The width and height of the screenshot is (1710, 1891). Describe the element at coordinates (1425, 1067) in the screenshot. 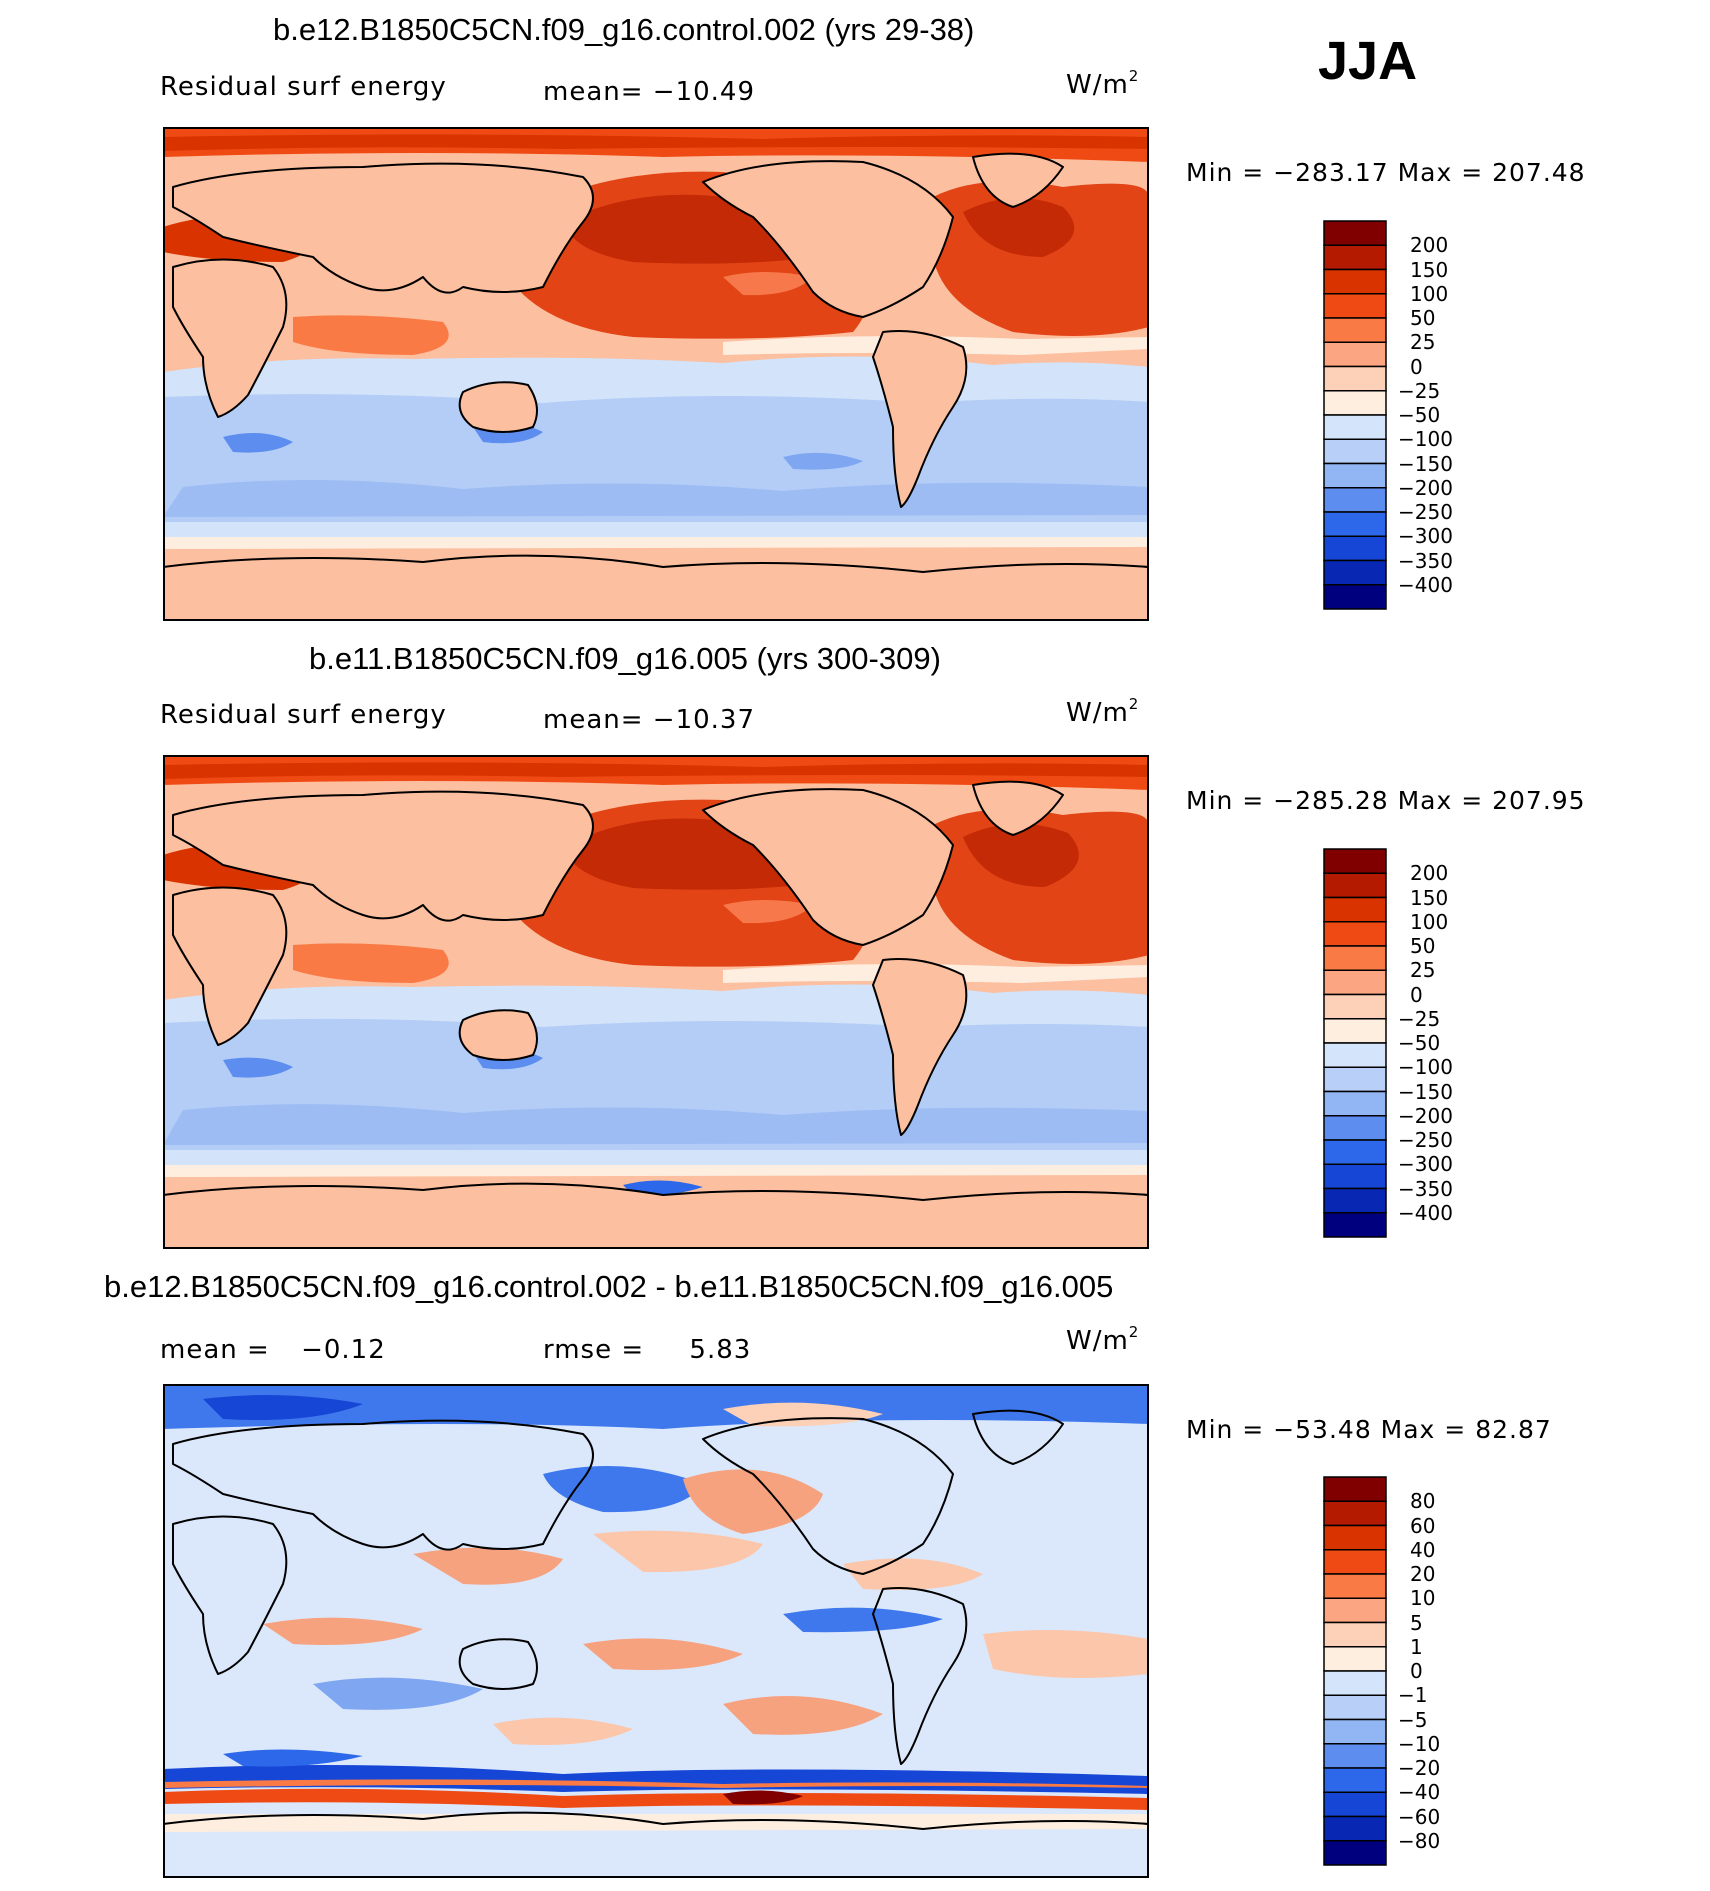

I see `colorbar-2-tick-label: −100` at that location.